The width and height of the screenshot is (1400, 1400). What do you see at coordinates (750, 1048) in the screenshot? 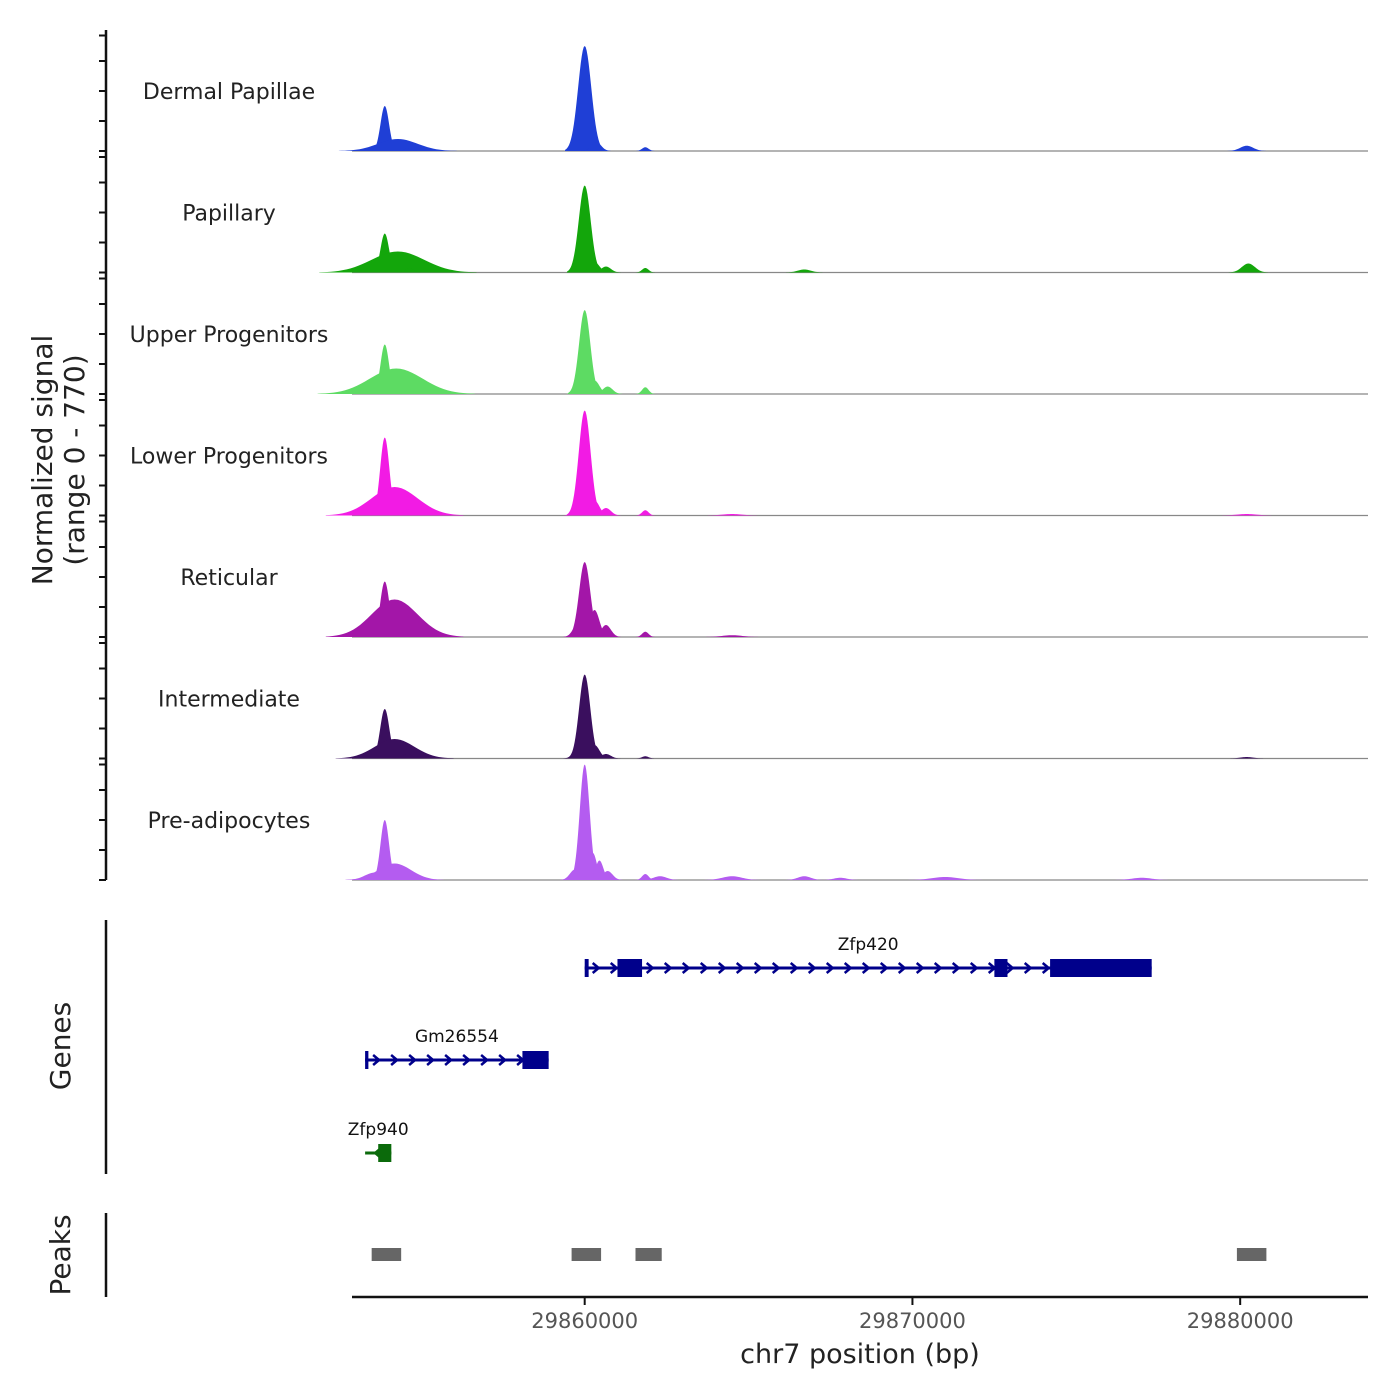
I see `gene-track: Zfp420 Gm26554 Zfp940` at bounding box center [750, 1048].